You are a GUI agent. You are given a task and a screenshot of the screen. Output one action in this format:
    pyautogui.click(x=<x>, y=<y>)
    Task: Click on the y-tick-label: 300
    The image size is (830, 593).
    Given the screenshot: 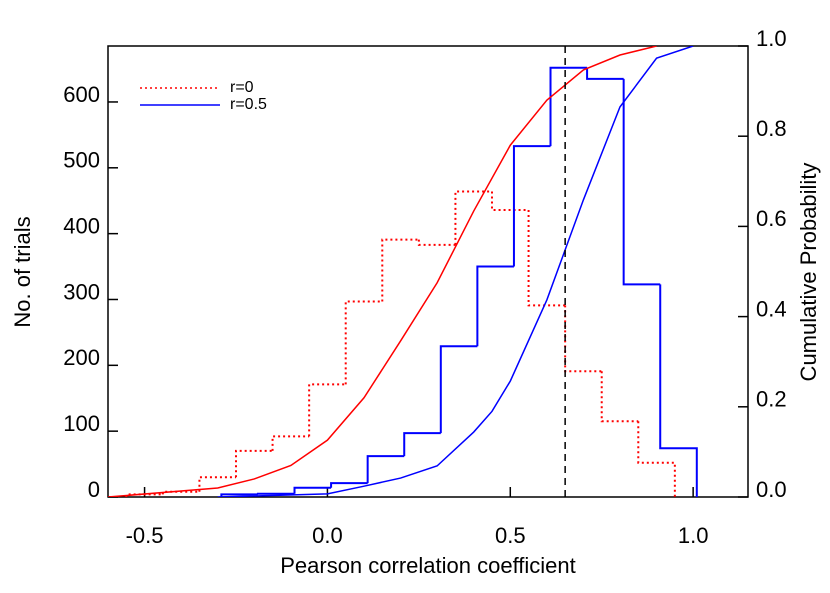 What is the action you would take?
    pyautogui.click(x=81, y=291)
    